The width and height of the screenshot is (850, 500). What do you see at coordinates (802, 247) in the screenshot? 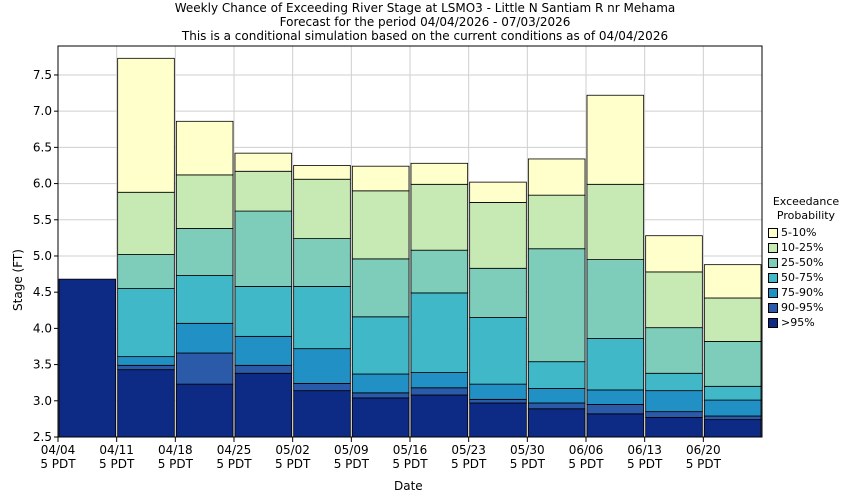
I see `legend-label: 10-25%` at bounding box center [802, 247].